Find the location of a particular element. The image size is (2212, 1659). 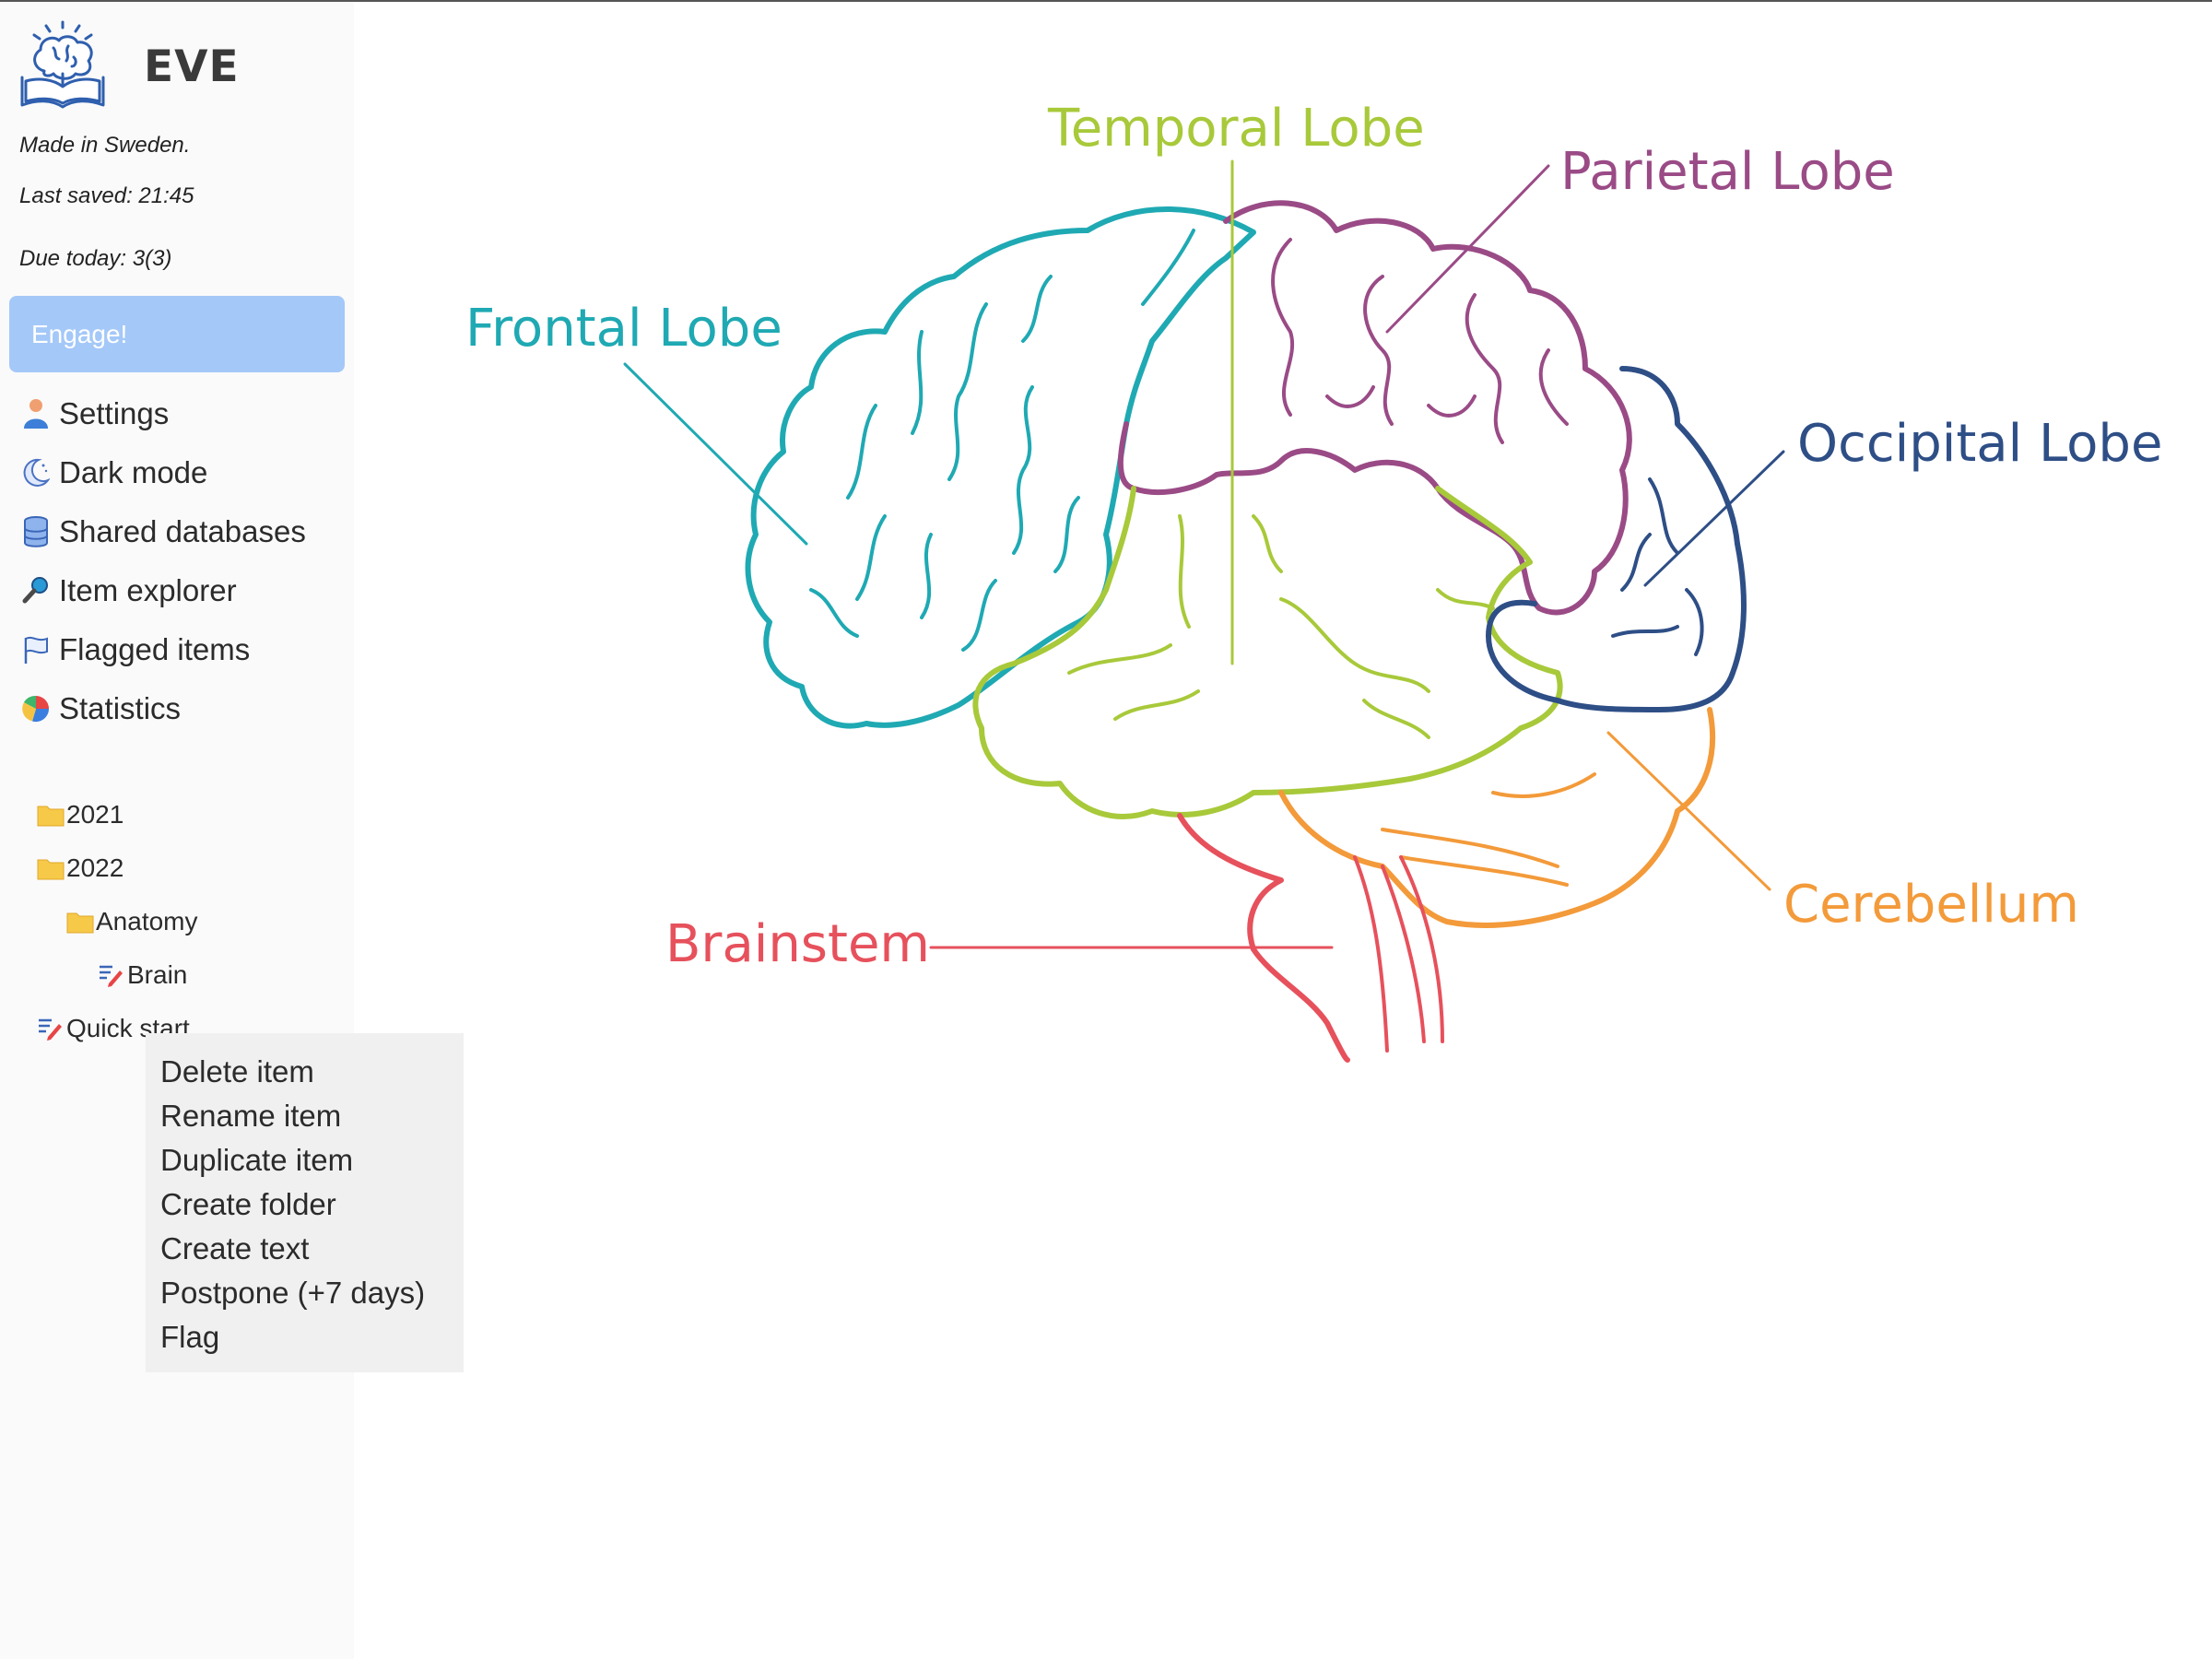

frontal-lobe-shape is located at coordinates (1000, 467).